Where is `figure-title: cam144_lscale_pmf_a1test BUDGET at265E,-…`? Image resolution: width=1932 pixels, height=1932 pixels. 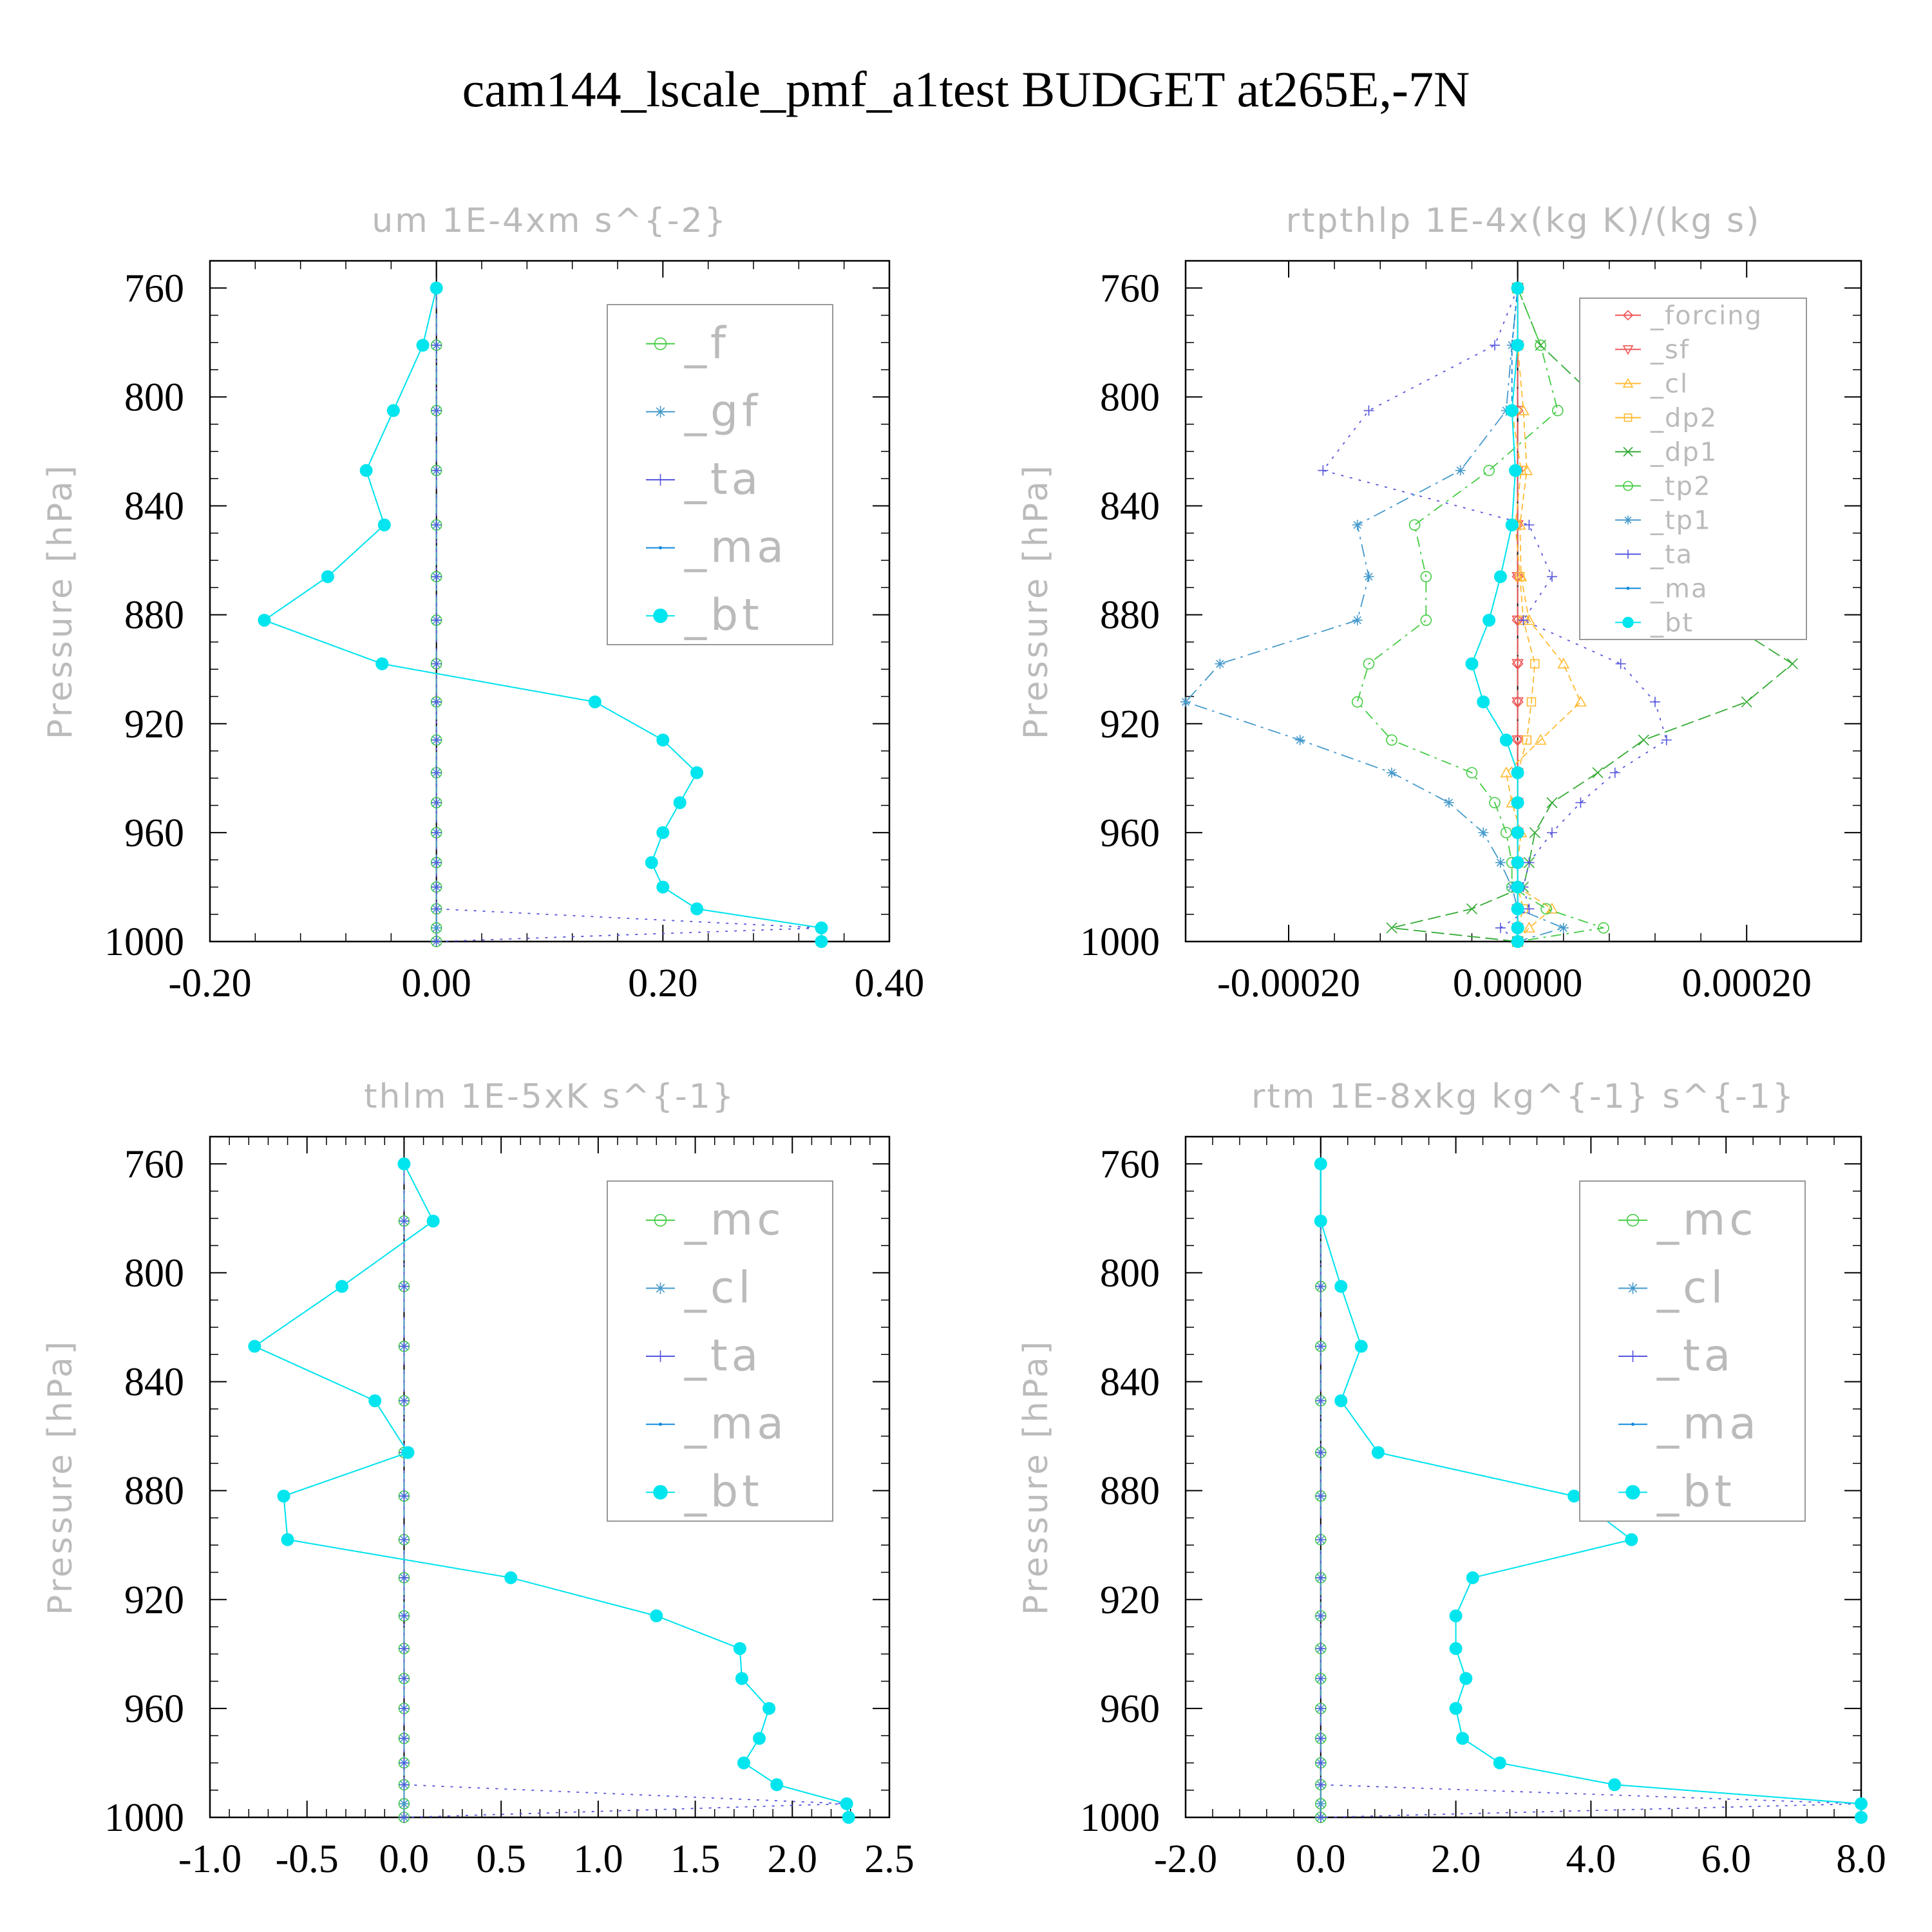
figure-title: cam144_lscale_pmf_a1test BUDGET at265E,-… is located at coordinates (966, 89).